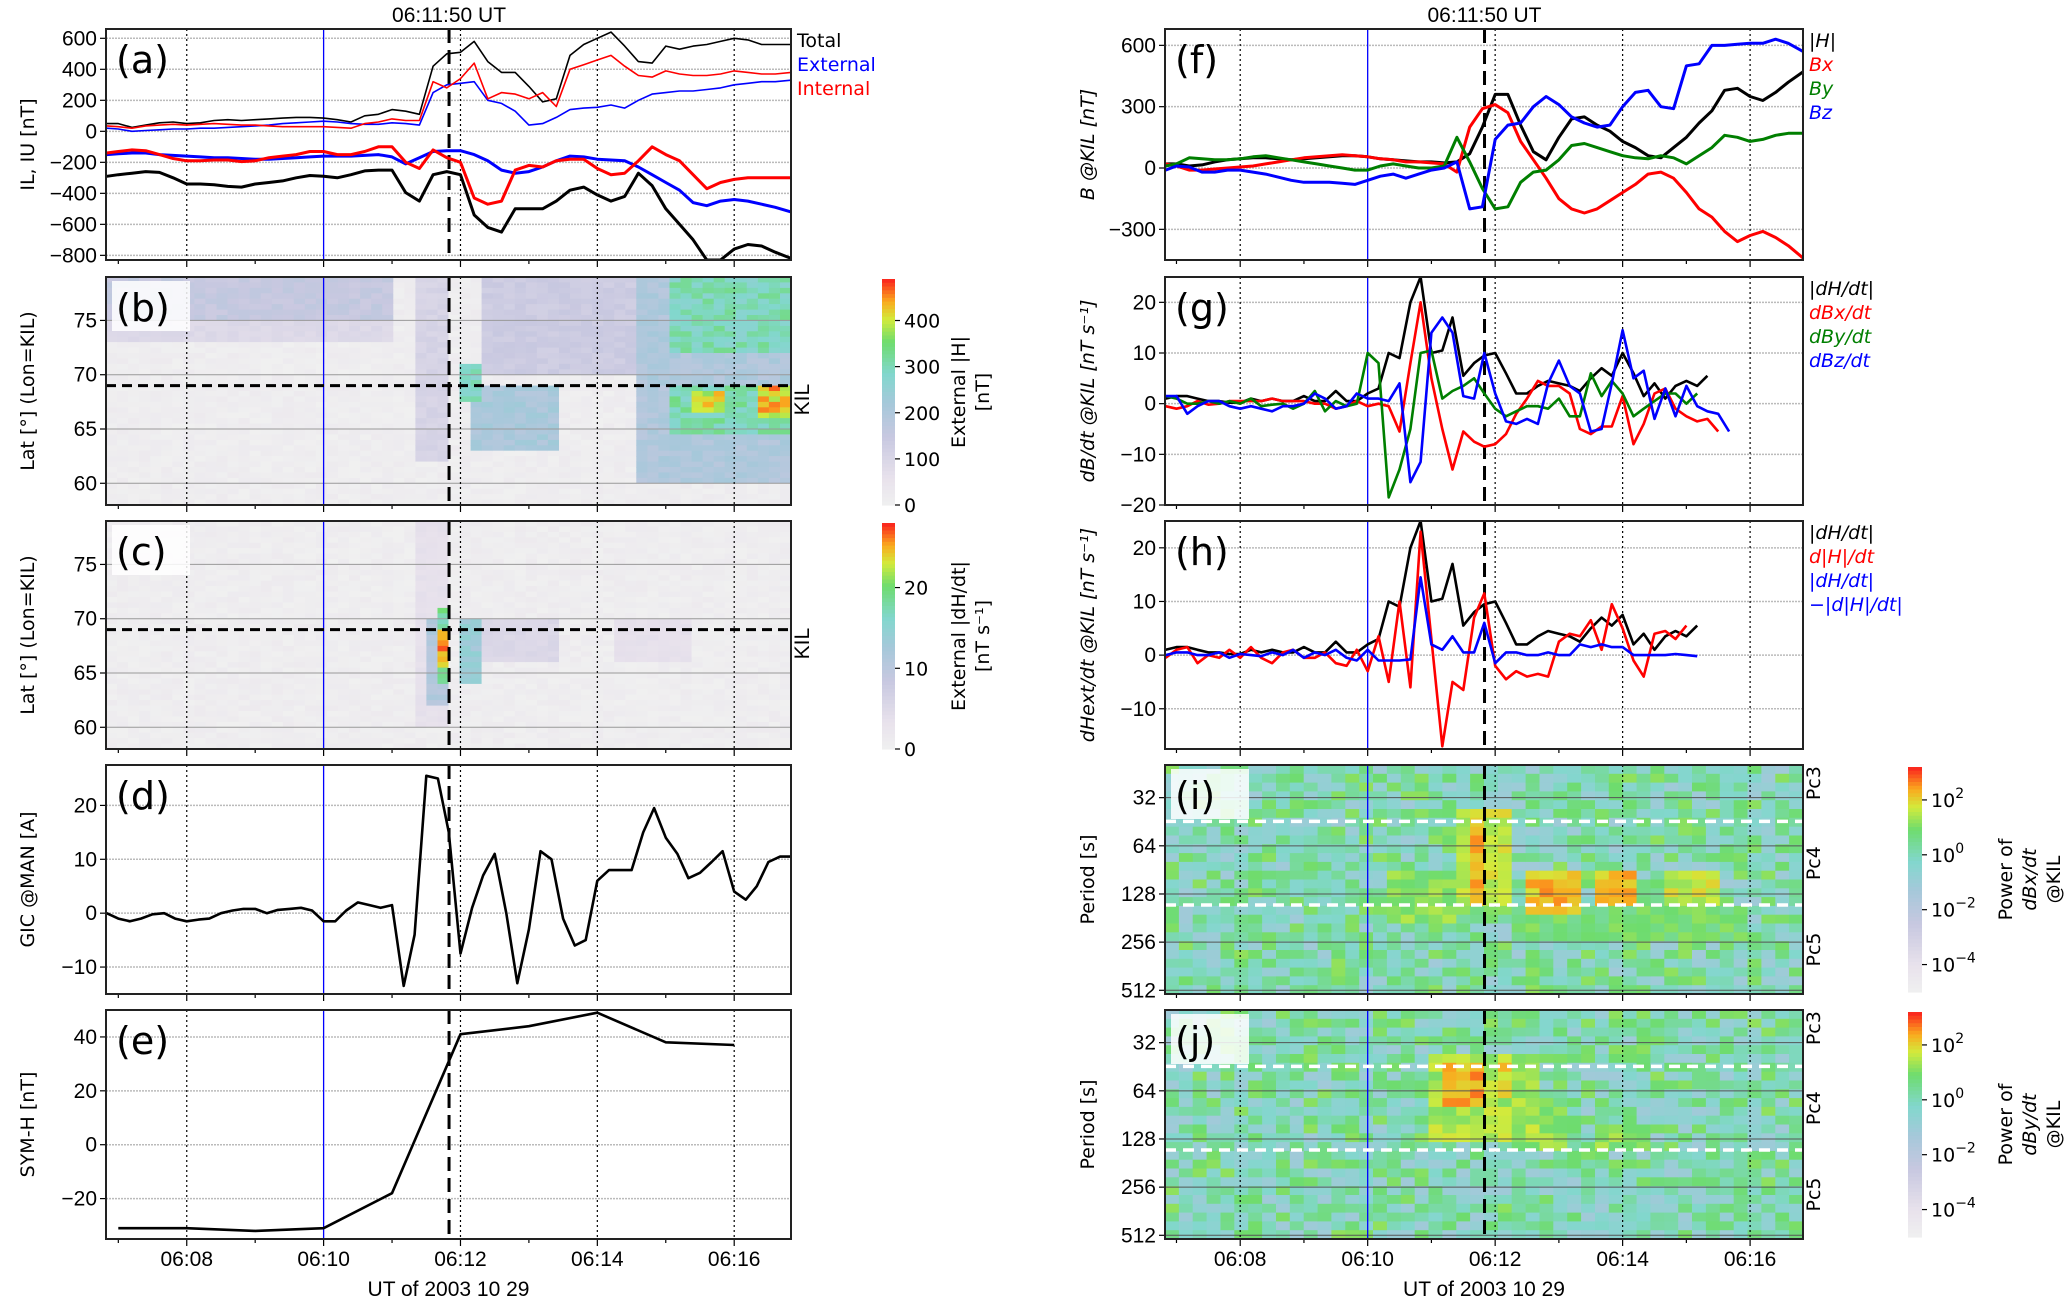 This screenshot has width=2067, height=1309. What do you see at coordinates (73, 224) in the screenshot?
I see `y-tick-label: −600` at bounding box center [73, 224].